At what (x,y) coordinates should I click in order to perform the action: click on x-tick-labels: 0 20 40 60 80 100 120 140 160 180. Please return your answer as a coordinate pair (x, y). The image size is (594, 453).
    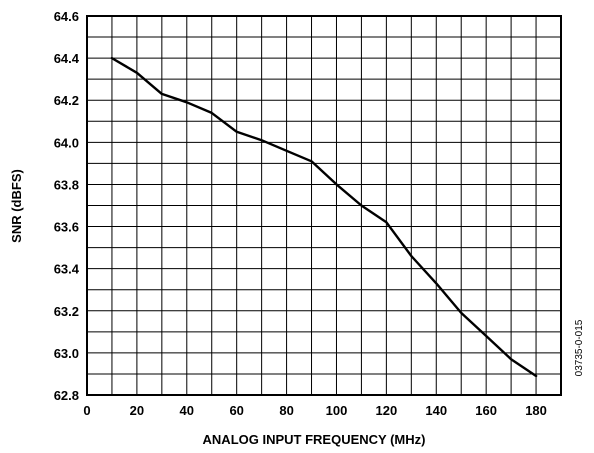
    Looking at the image, I should click on (315, 410).